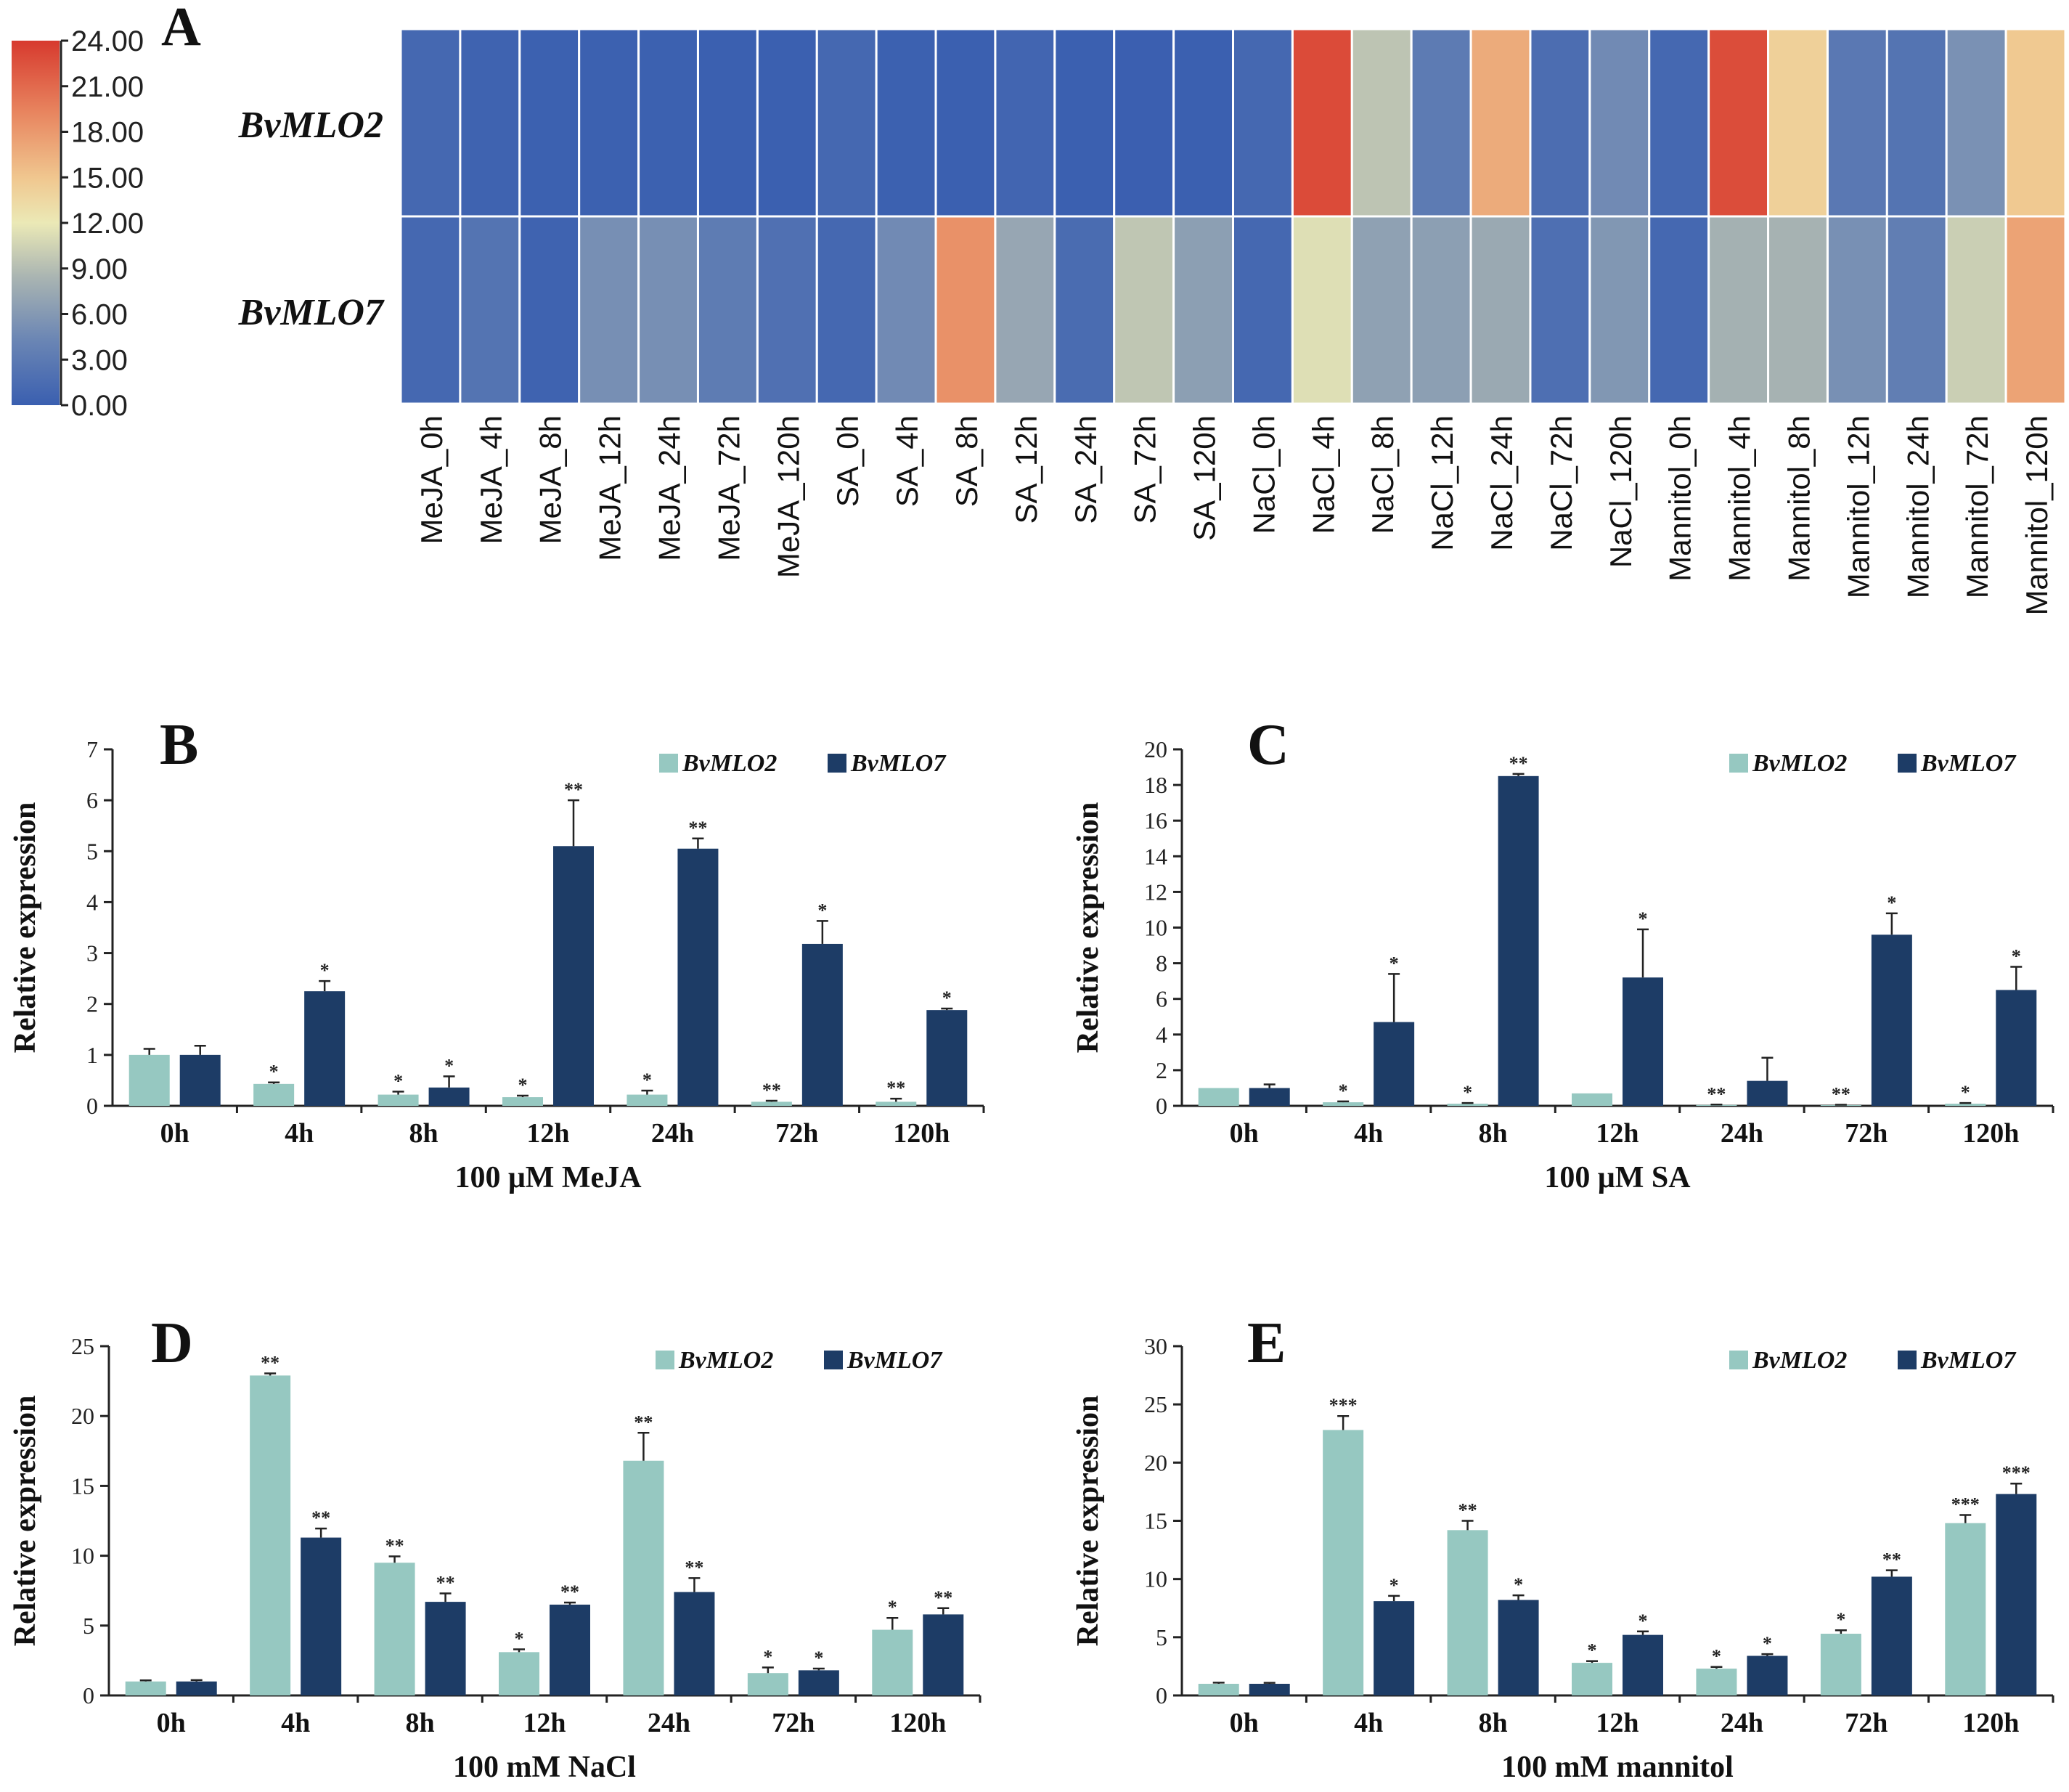 The width and height of the screenshot is (2069, 1792). What do you see at coordinates (107, 133) in the screenshot?
I see `legend-tick-label: 18.00` at bounding box center [107, 133].